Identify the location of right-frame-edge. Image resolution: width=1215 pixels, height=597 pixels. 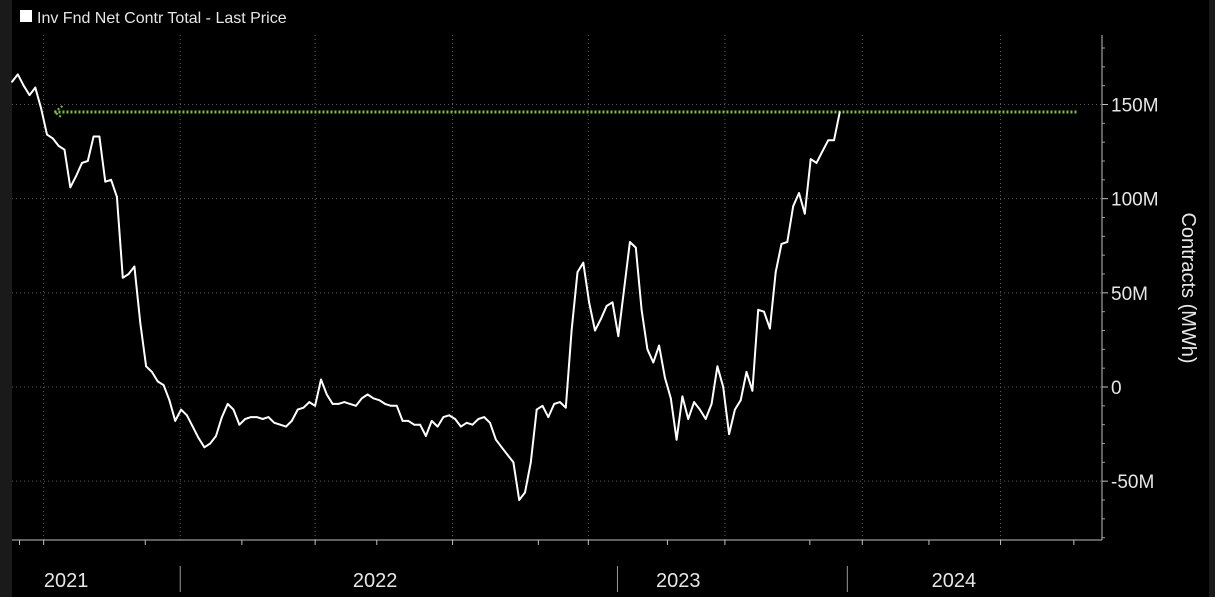
(1212, 298).